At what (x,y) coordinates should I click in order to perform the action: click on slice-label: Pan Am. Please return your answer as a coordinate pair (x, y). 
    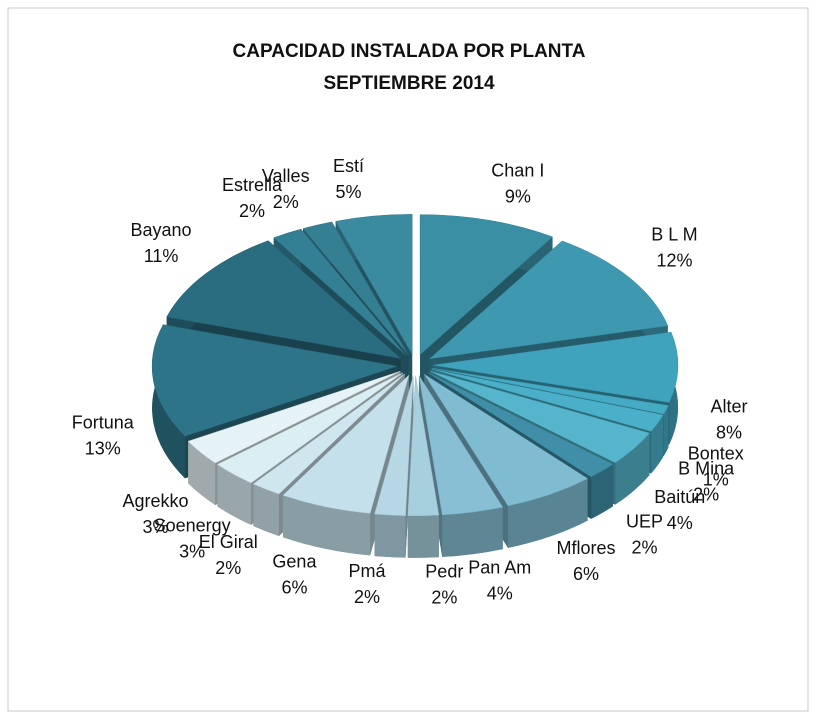
    Looking at the image, I should click on (499, 568).